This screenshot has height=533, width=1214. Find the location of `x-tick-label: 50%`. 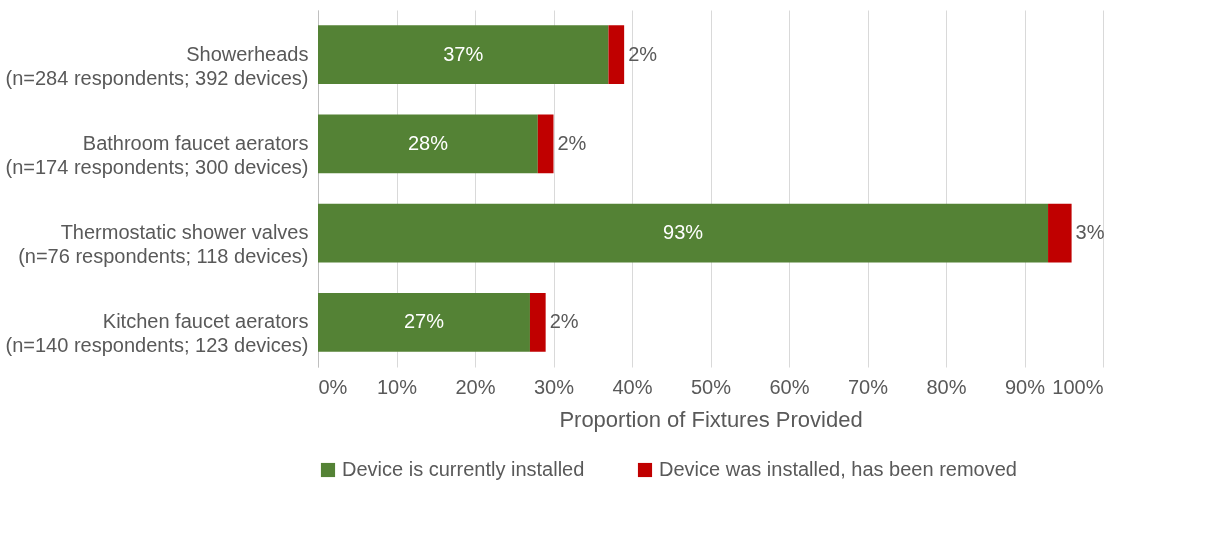

x-tick-label: 50% is located at coordinates (711, 386).